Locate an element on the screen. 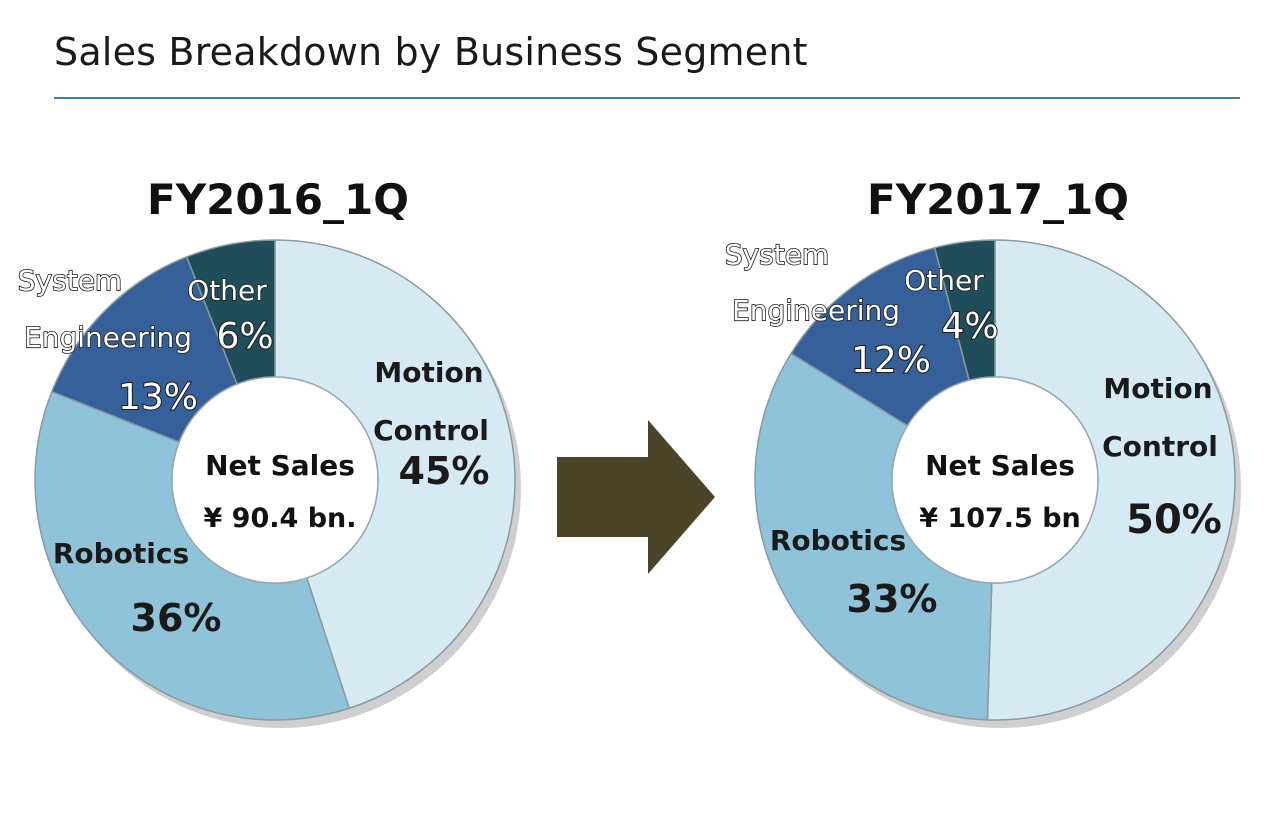 The height and width of the screenshot is (829, 1280). center-value: ¥ 107.5 bn is located at coordinates (1000, 518).